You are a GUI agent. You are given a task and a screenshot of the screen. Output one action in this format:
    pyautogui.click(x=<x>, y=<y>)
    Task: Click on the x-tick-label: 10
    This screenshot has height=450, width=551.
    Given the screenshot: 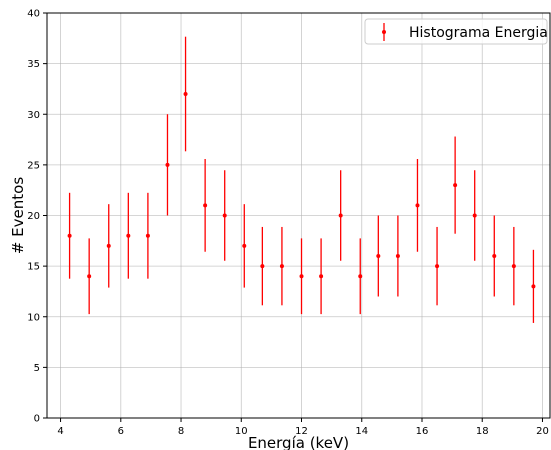 What is the action you would take?
    pyautogui.click(x=241, y=431)
    